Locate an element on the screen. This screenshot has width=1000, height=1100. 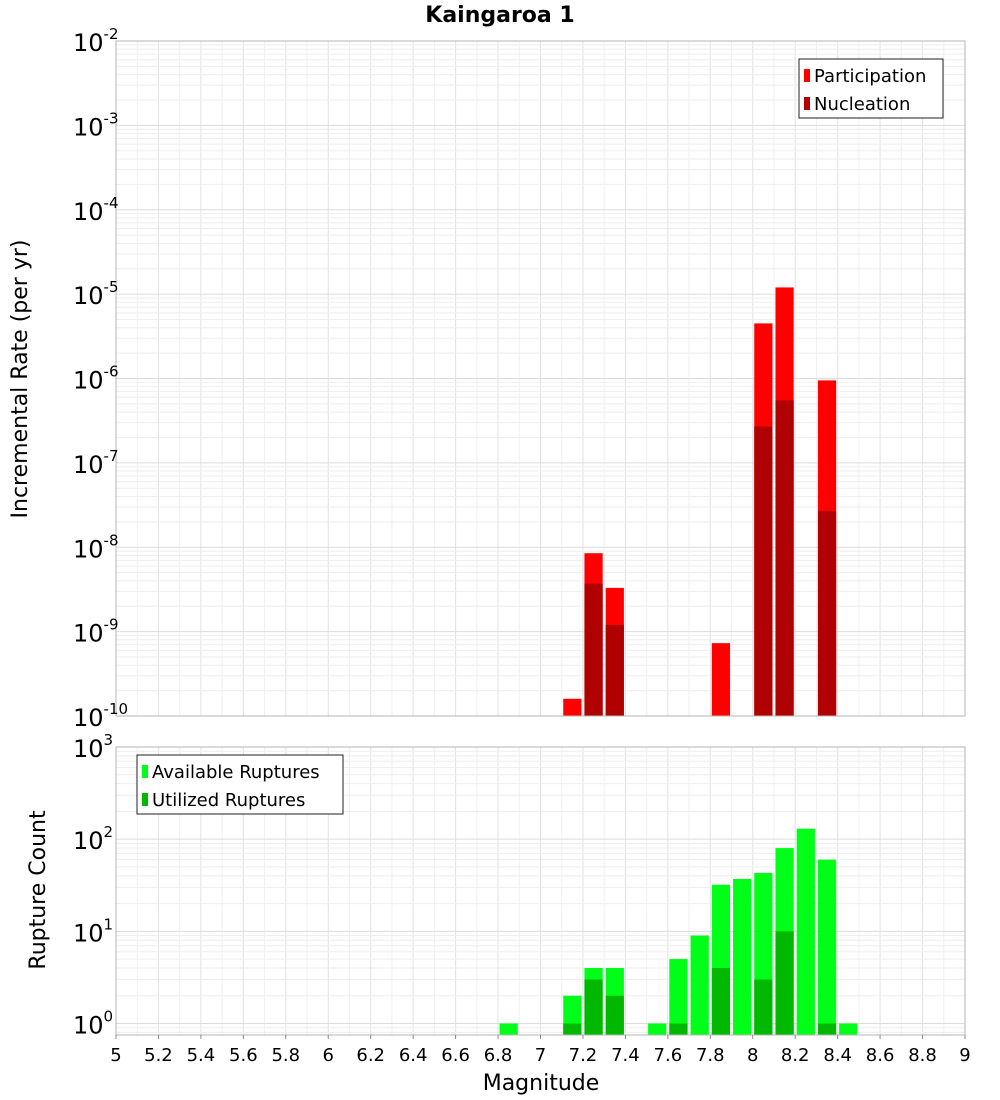
y-tick-label: 10⁻² is located at coordinates (96, 41).